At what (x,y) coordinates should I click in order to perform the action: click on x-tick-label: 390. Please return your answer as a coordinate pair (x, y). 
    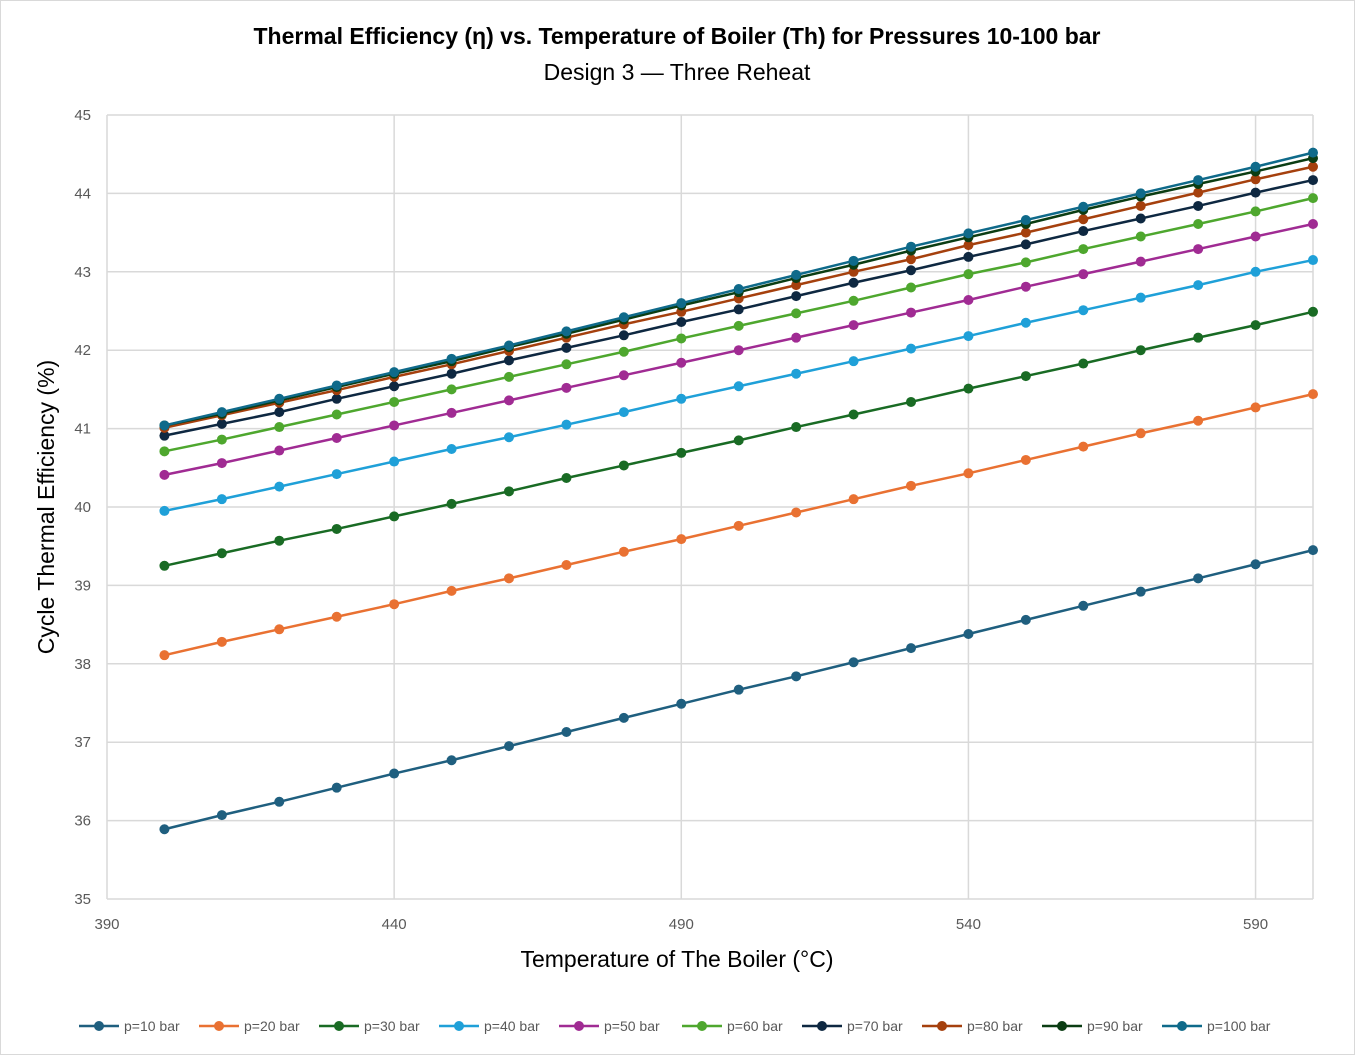
    Looking at the image, I should click on (106, 924).